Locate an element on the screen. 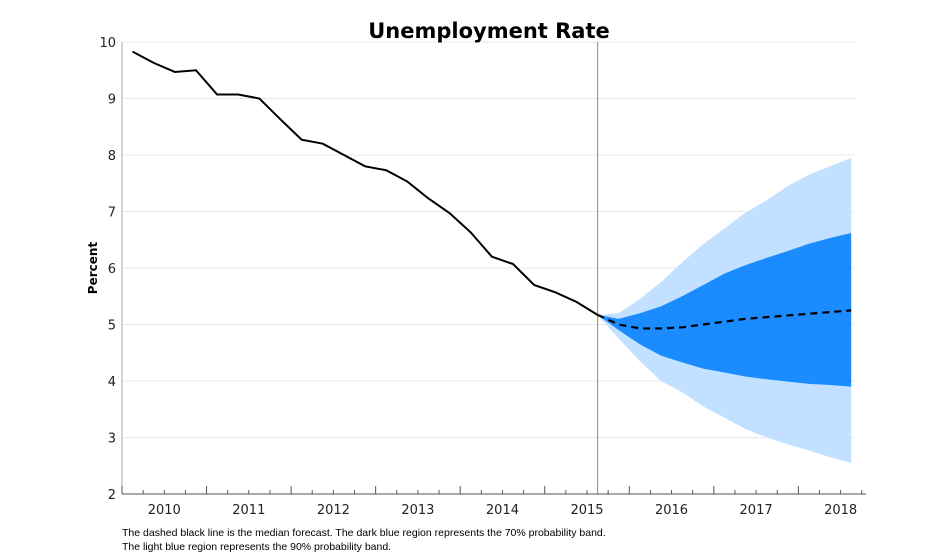 The height and width of the screenshot is (556, 944). y-tick-label: 6 is located at coordinates (112, 269).